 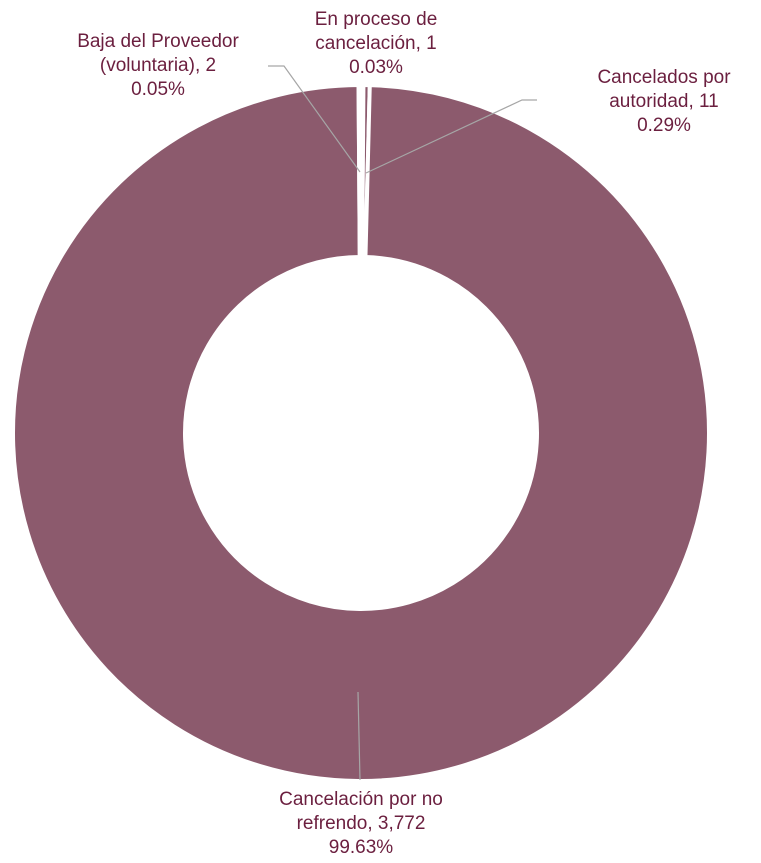 What do you see at coordinates (359, 736) in the screenshot?
I see `leader-line-cancelacion-por-no-refrendo` at bounding box center [359, 736].